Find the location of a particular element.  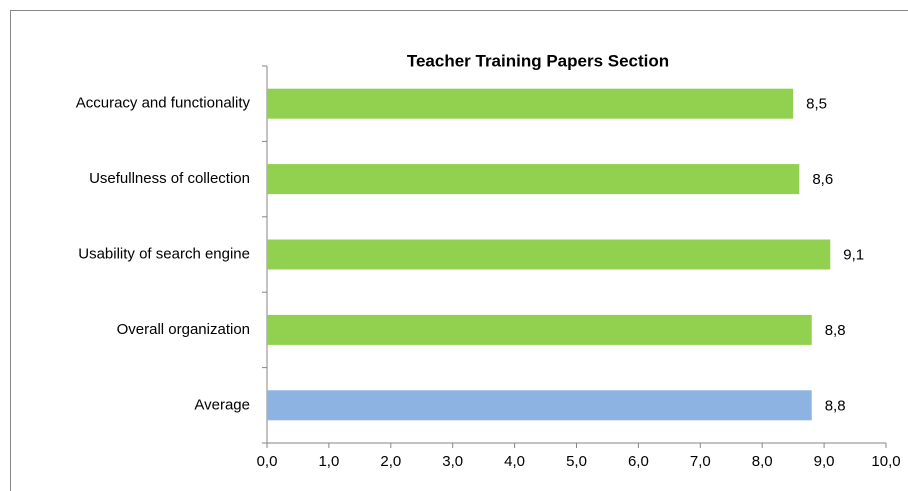

y-tick-label: Usability of search engine is located at coordinates (164, 253).